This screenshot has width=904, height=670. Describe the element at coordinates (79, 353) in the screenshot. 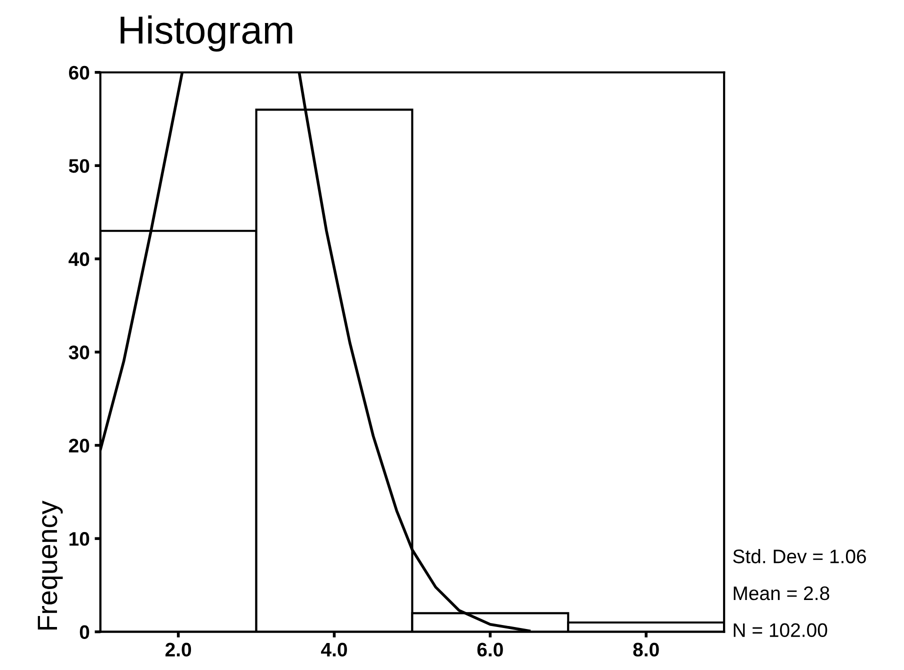

I see `y-tick-label: 30` at that location.